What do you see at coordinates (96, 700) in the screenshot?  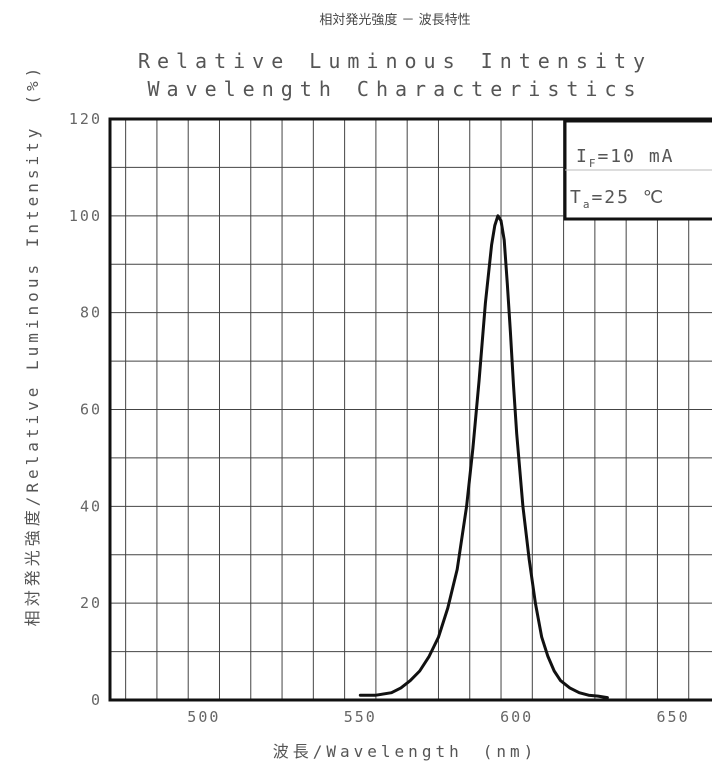 I see `y-tick-label: 0` at bounding box center [96, 700].